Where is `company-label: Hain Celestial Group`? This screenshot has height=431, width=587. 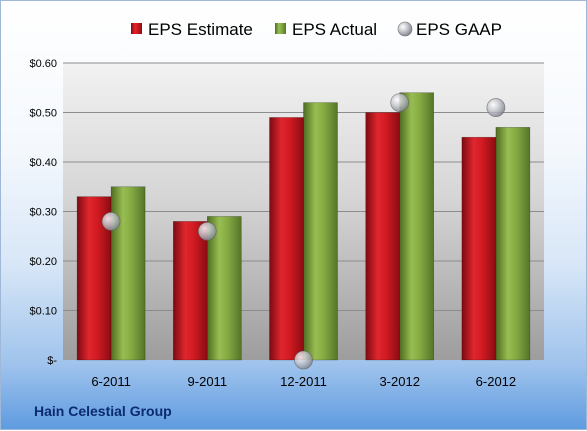 company-label: Hain Celestial Group is located at coordinates (103, 411).